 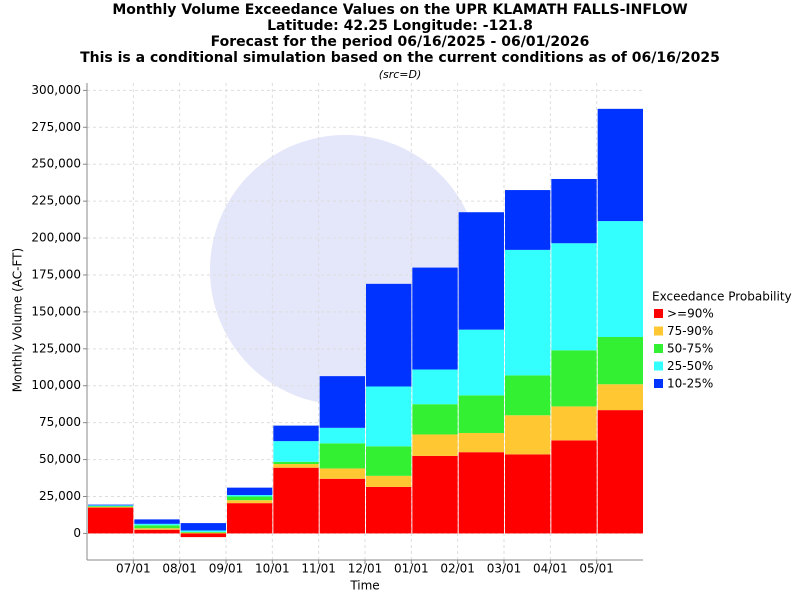 What do you see at coordinates (60, 422) in the screenshot?
I see `y-tick-label: 75,000` at bounding box center [60, 422].